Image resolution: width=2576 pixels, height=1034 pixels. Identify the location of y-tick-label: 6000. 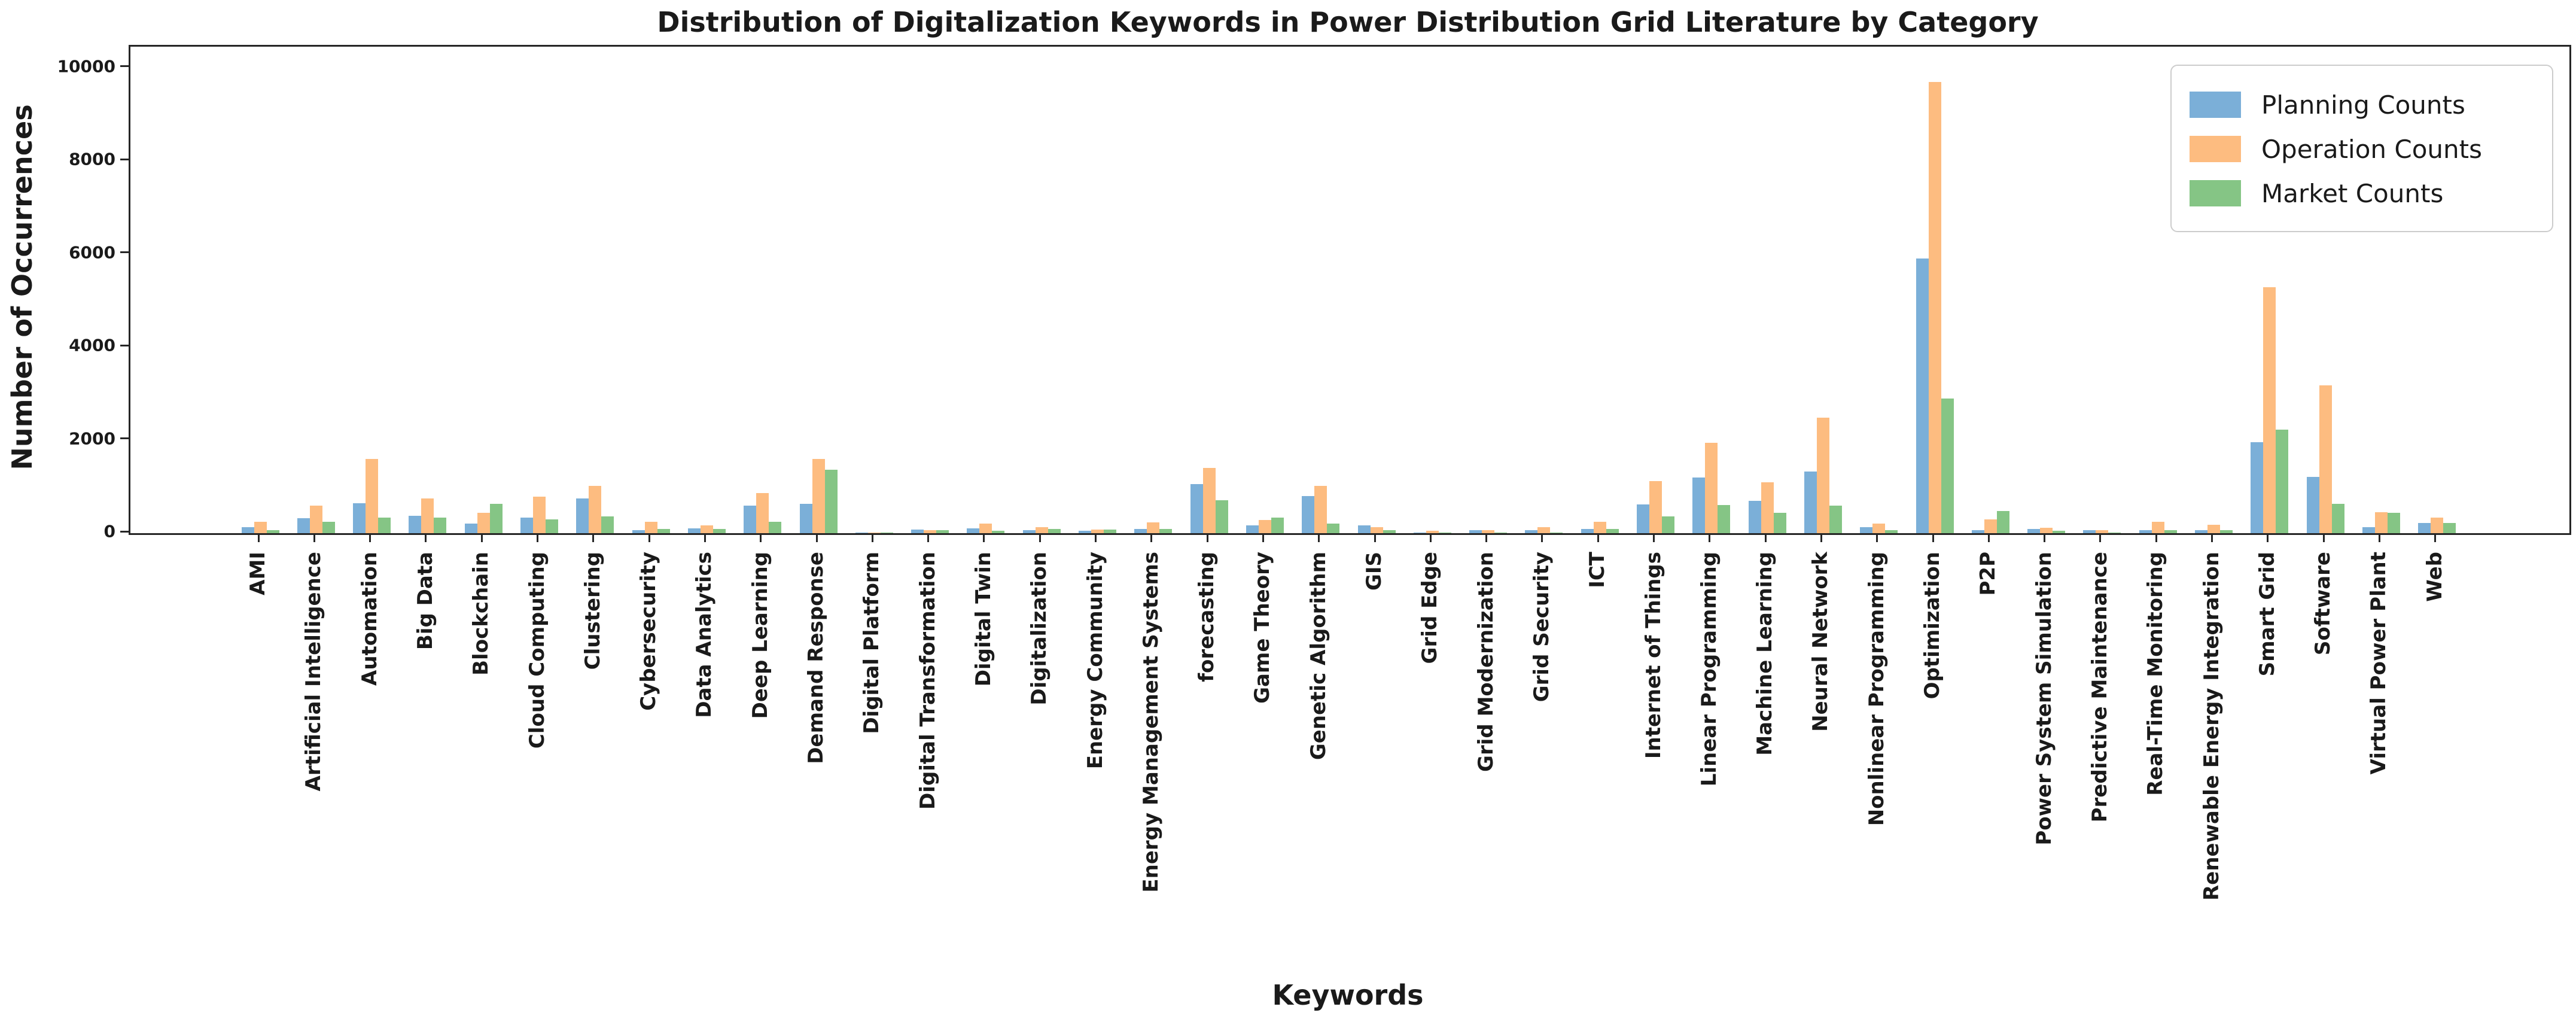
(92, 252).